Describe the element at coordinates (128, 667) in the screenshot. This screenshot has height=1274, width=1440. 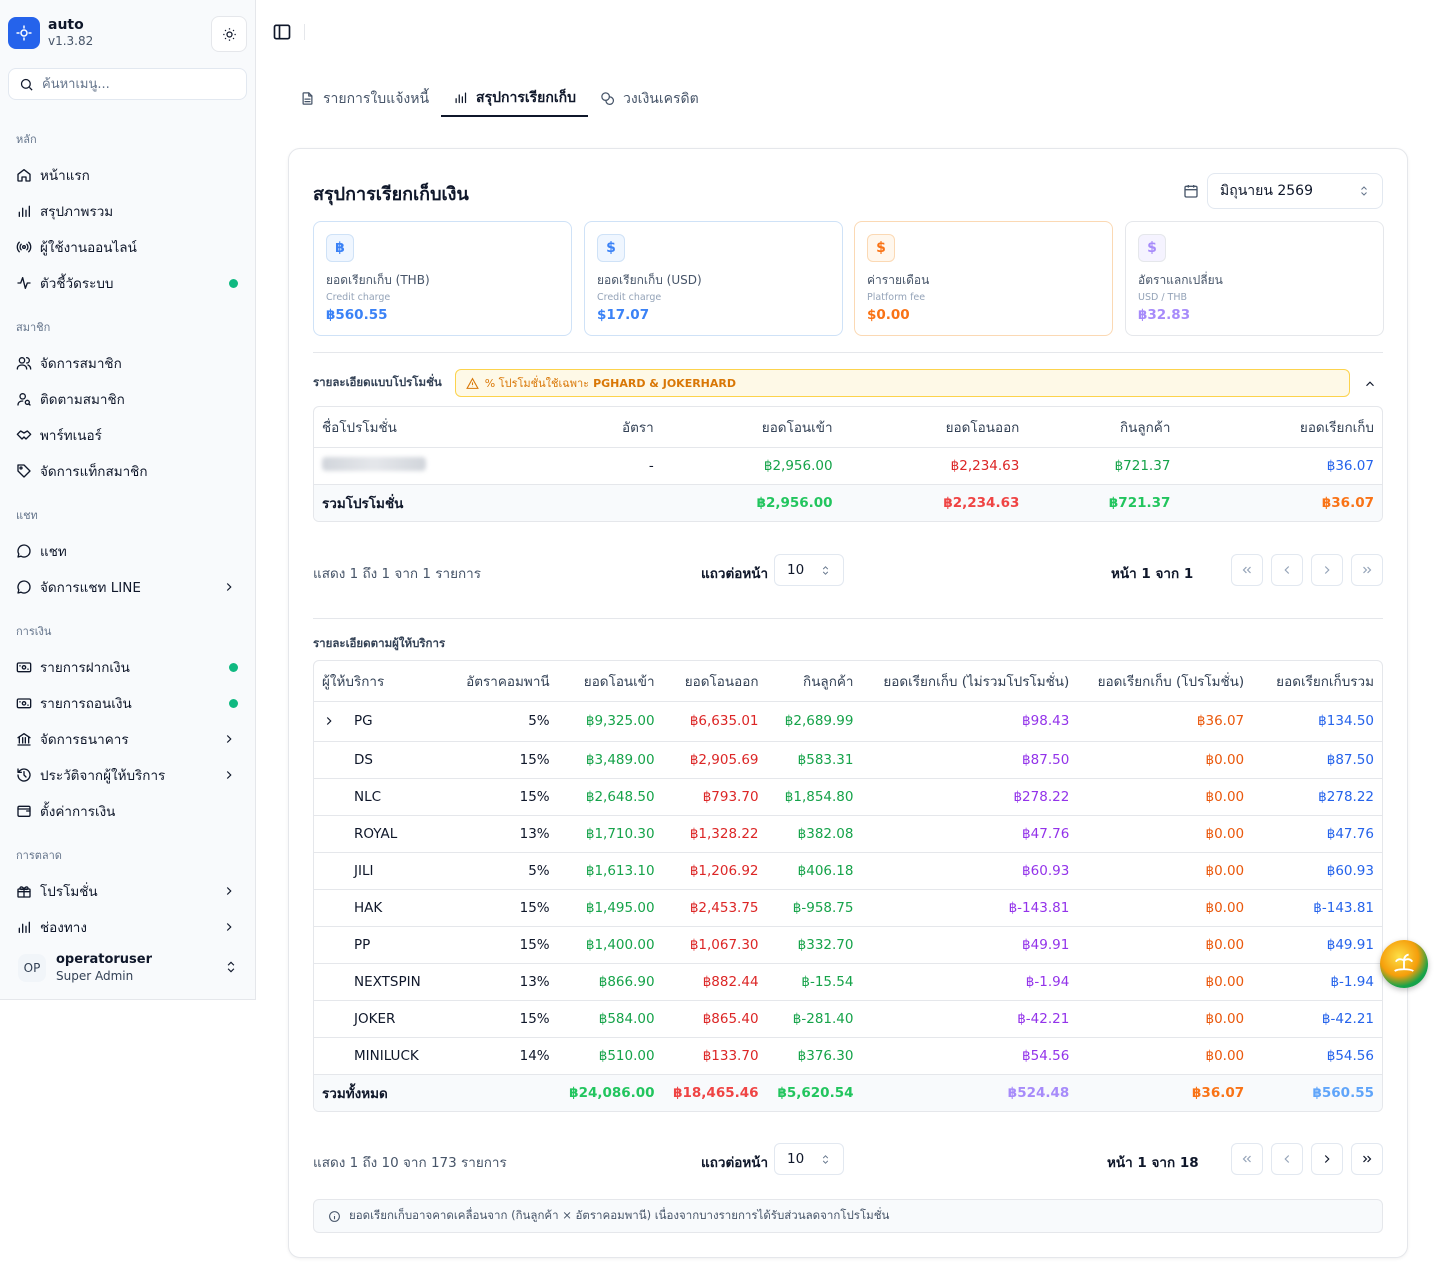
I see `sidebar-item-3-0: รายการฝากเงิน` at that location.